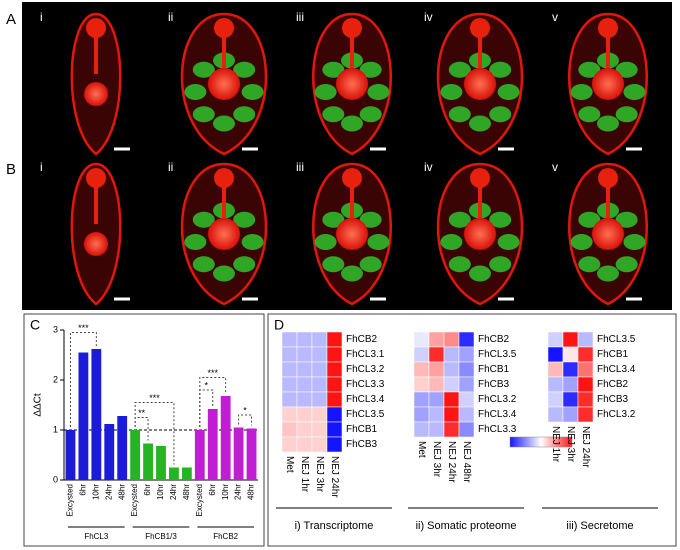  I want to click on row-label: FhCB3, so click(613, 399).